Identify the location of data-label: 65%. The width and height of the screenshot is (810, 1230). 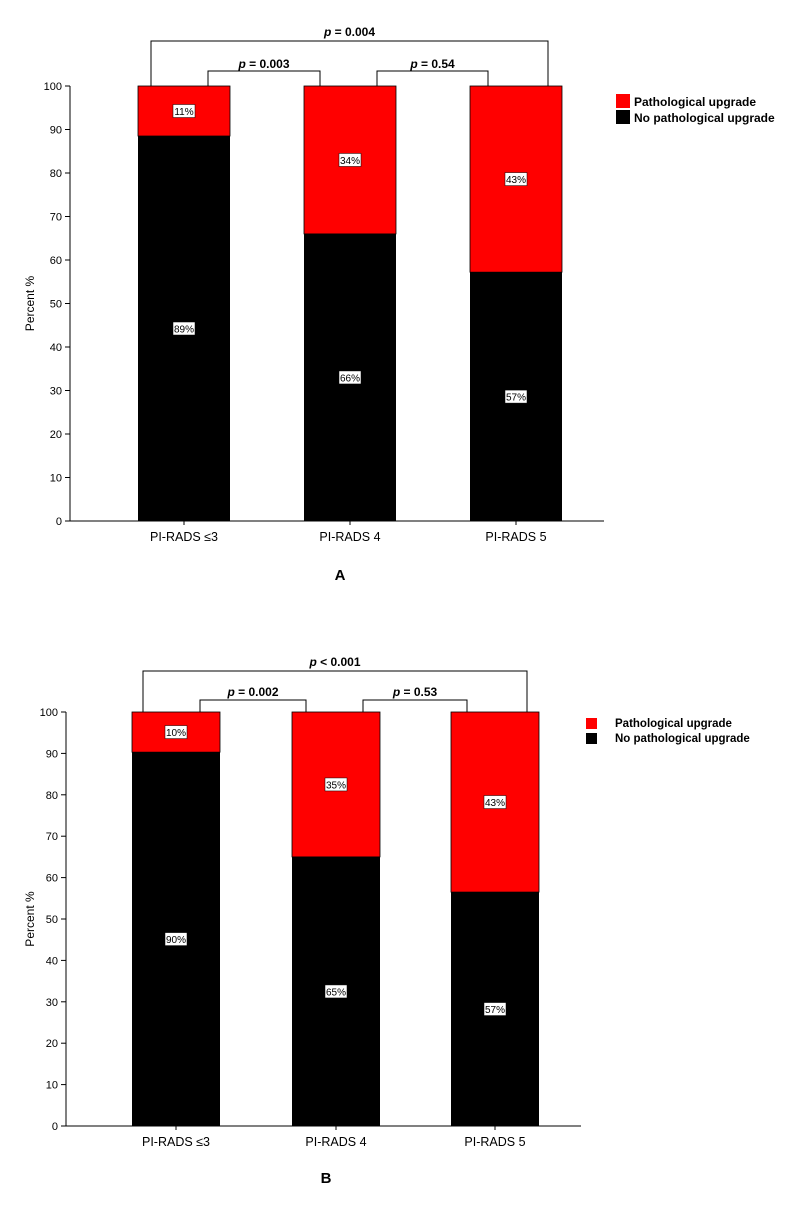
(336, 992).